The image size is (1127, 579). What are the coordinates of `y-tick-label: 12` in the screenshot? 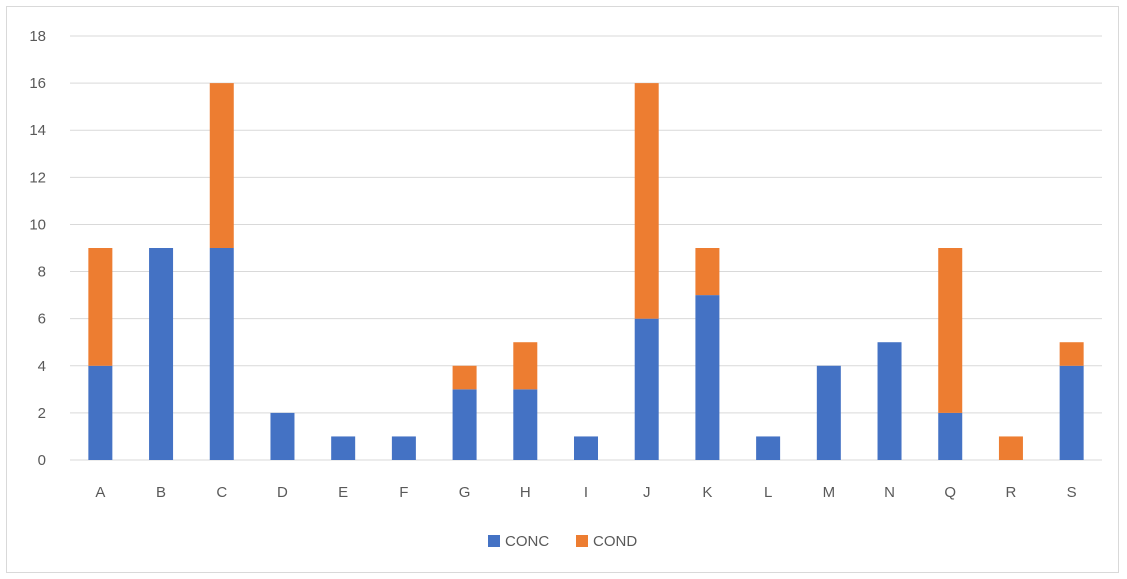 It's located at (37, 177).